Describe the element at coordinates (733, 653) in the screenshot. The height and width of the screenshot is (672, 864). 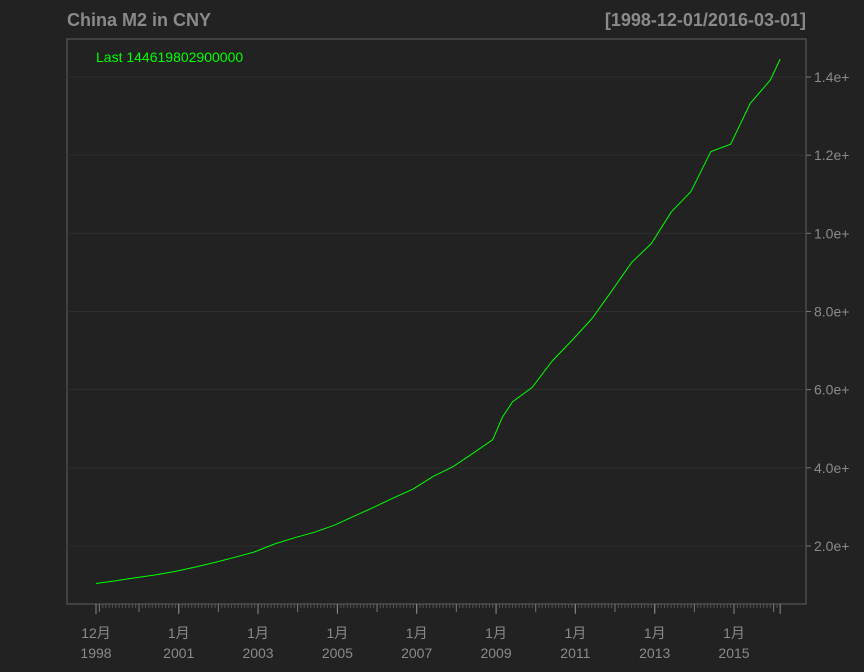
I see `x-tick-year: 2015` at that location.